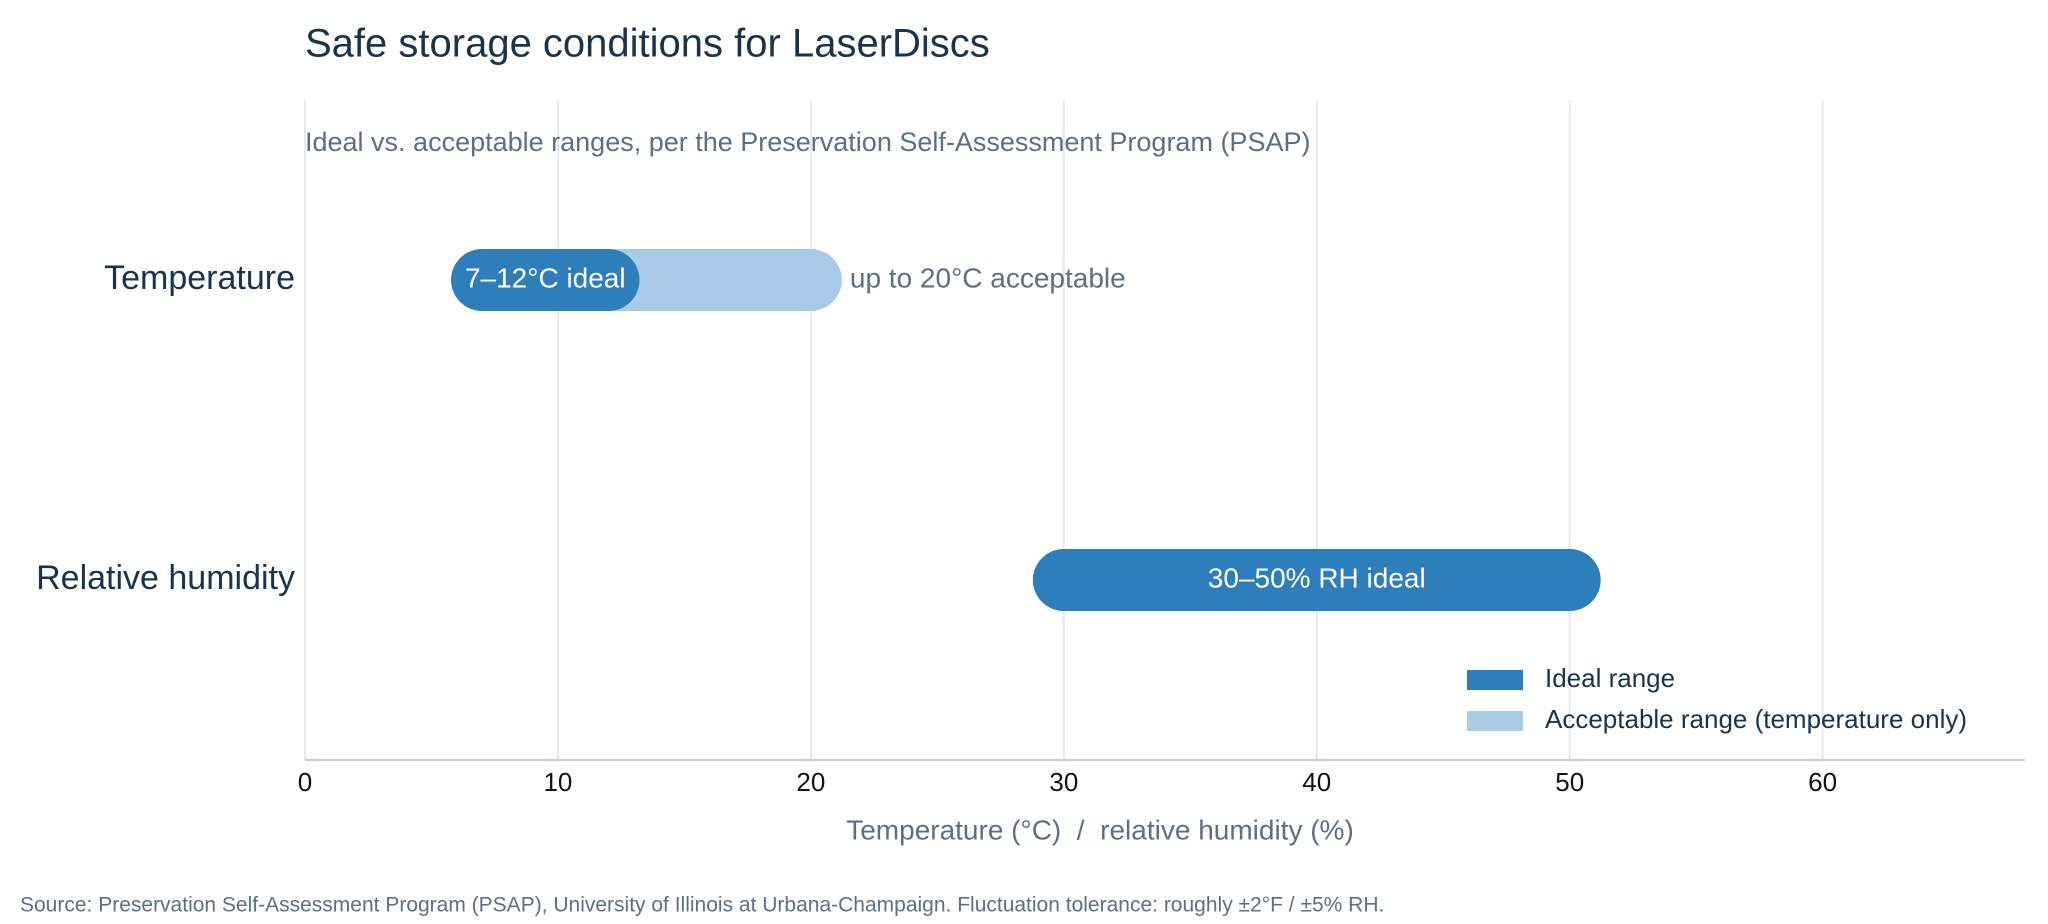  What do you see at coordinates (1161, 778) in the screenshot?
I see `x-axis: 0 10 20 30 40 50 60` at bounding box center [1161, 778].